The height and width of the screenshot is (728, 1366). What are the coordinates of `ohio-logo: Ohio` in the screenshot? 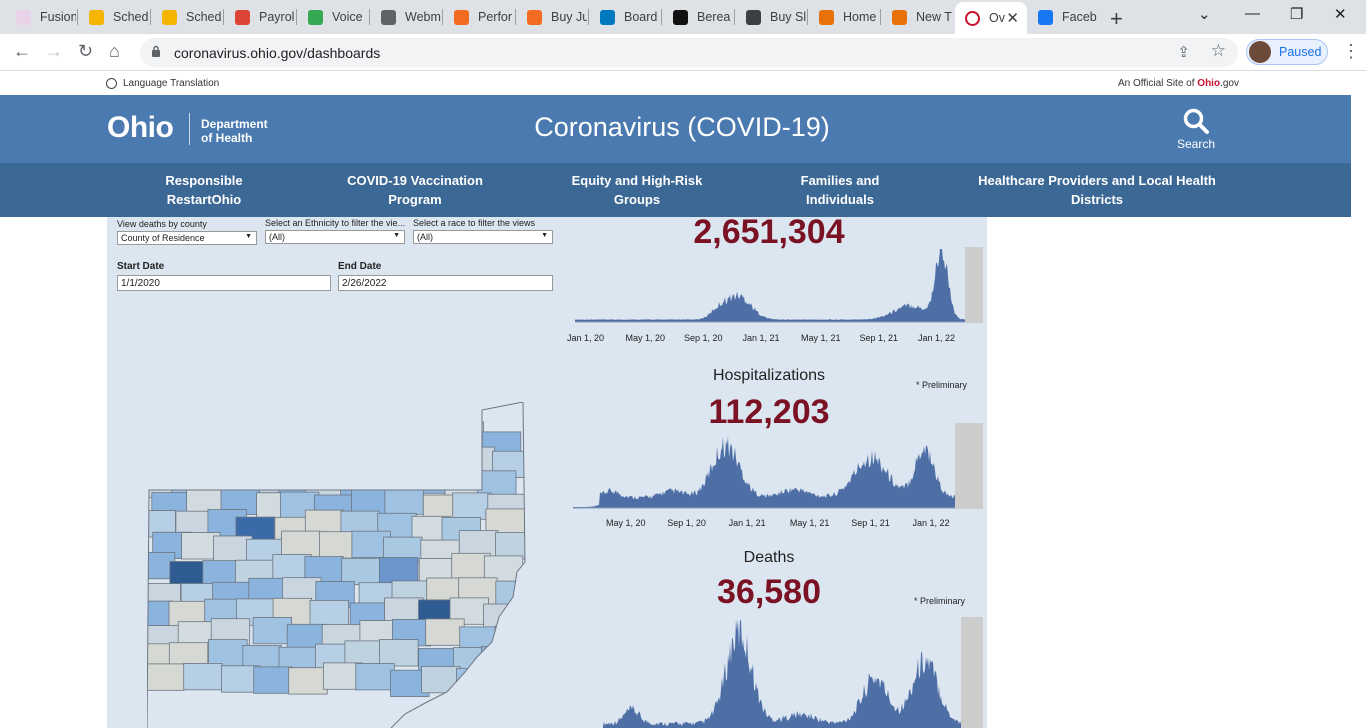 It's located at (140, 127).